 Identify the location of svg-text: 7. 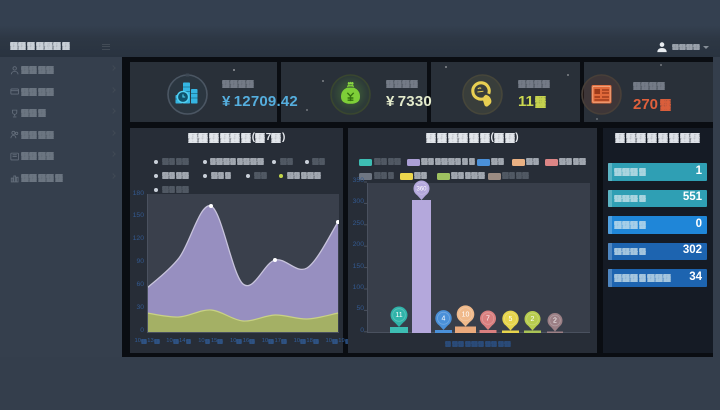
(488, 319).